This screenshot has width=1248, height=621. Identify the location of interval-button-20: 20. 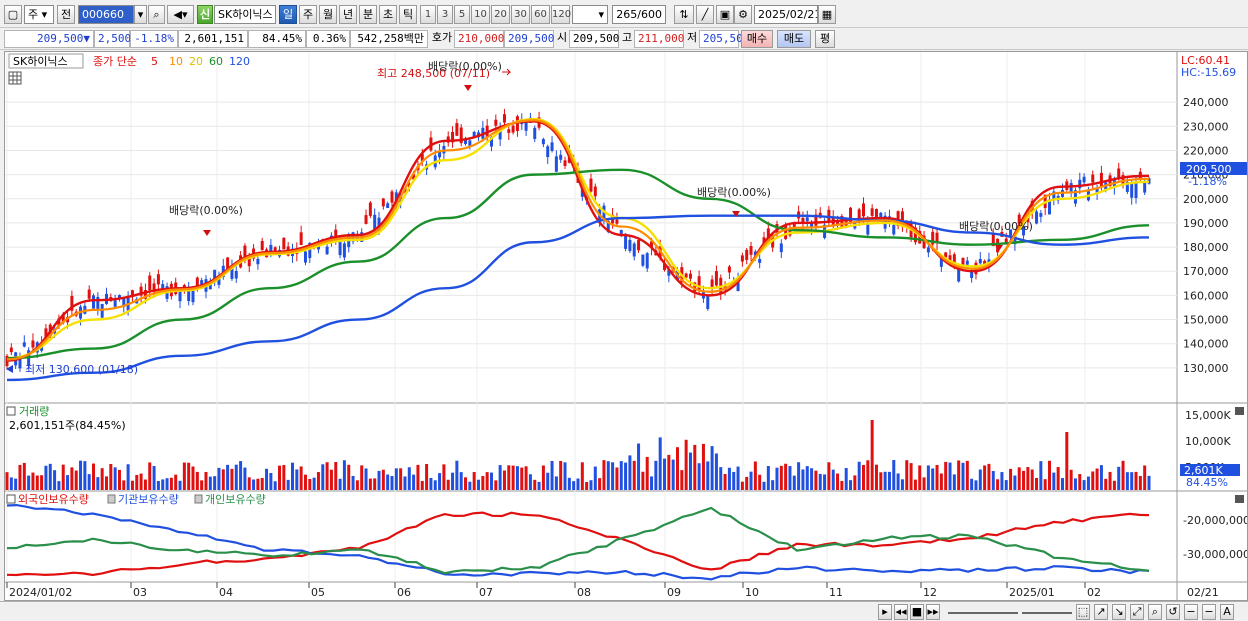
(500, 14).